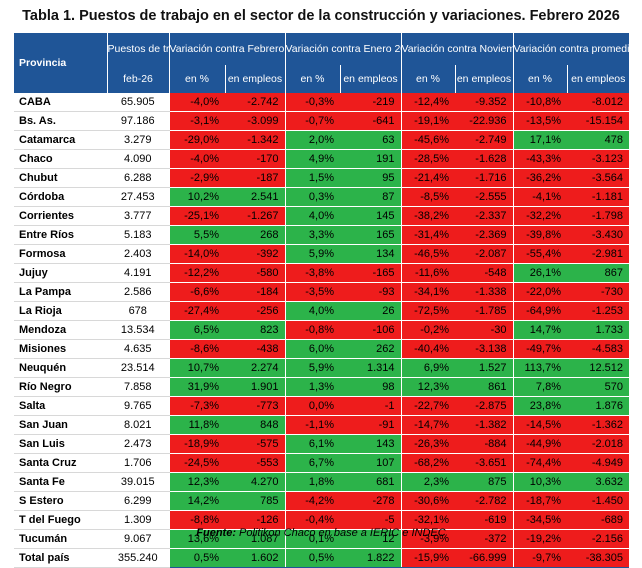 The height and width of the screenshot is (568, 642). What do you see at coordinates (539, 463) in the screenshot?
I see `pct-cell: -74,4%` at bounding box center [539, 463].